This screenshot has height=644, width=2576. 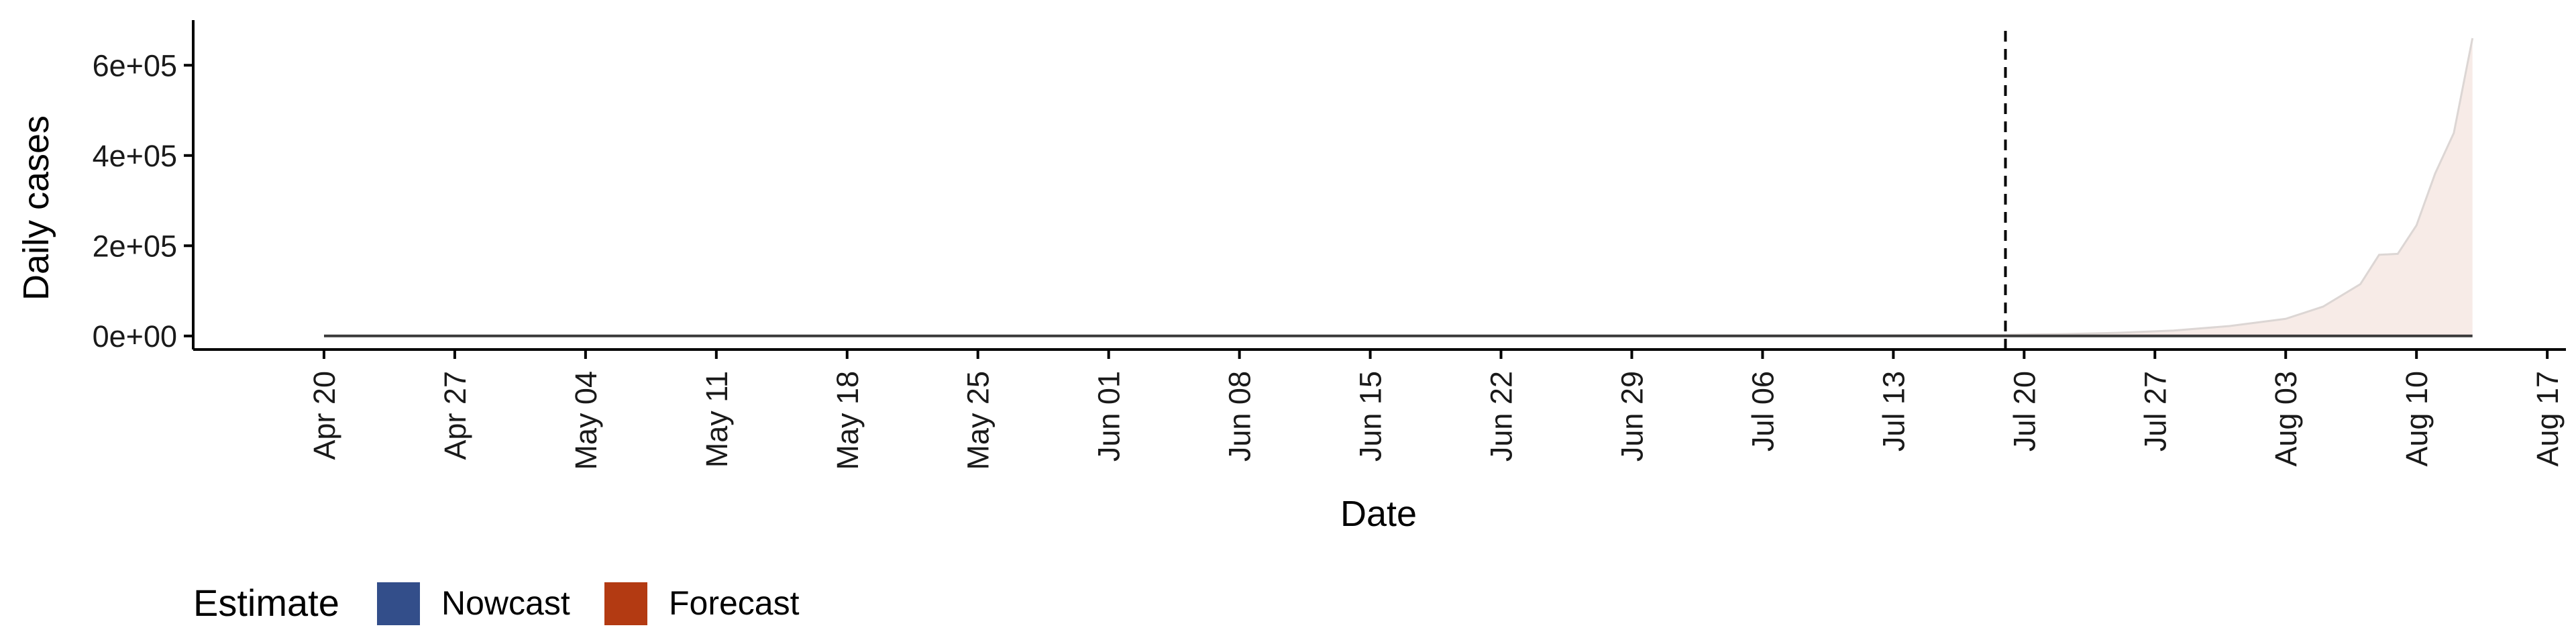 I want to click on legend-swatch-forecast, so click(x=625, y=603).